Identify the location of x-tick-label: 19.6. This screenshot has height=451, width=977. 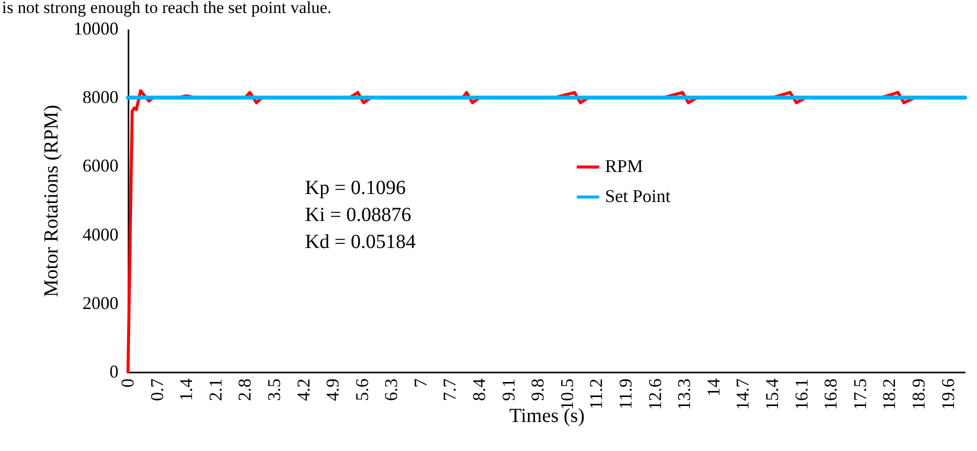
(948, 394).